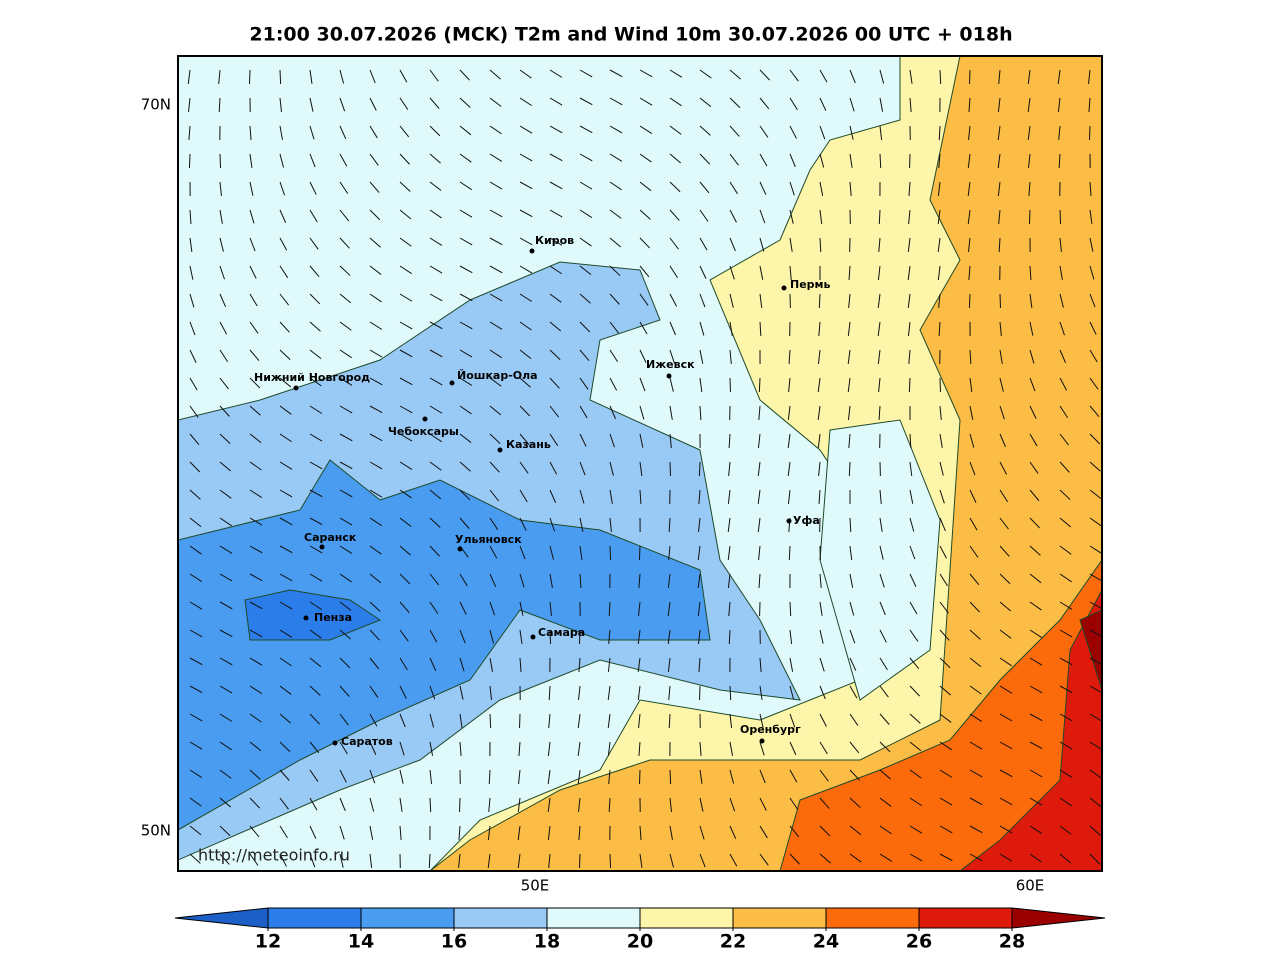 This screenshot has height=967, width=1281. Describe the element at coordinates (1030, 886) in the screenshot. I see `lon-label: 60E` at that location.